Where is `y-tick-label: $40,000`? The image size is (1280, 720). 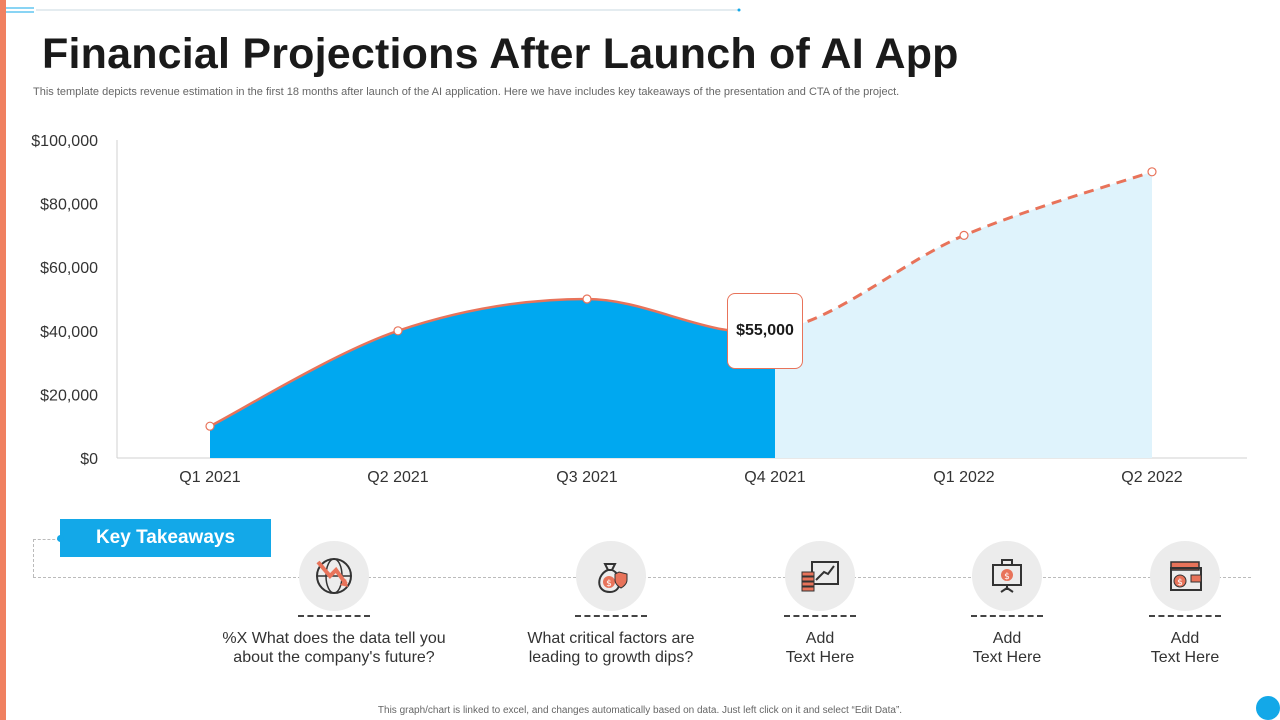
y-tick-label: $40,000 is located at coordinates (69, 332).